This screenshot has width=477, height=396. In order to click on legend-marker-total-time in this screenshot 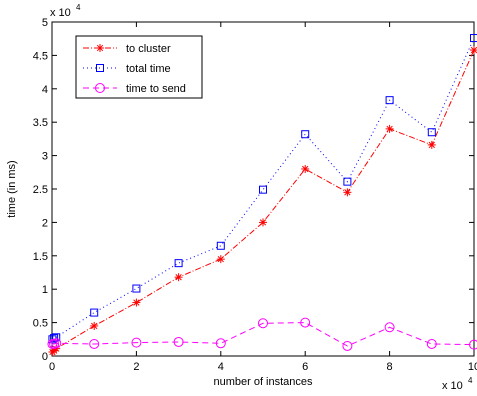, I will do `click(100, 68)`.